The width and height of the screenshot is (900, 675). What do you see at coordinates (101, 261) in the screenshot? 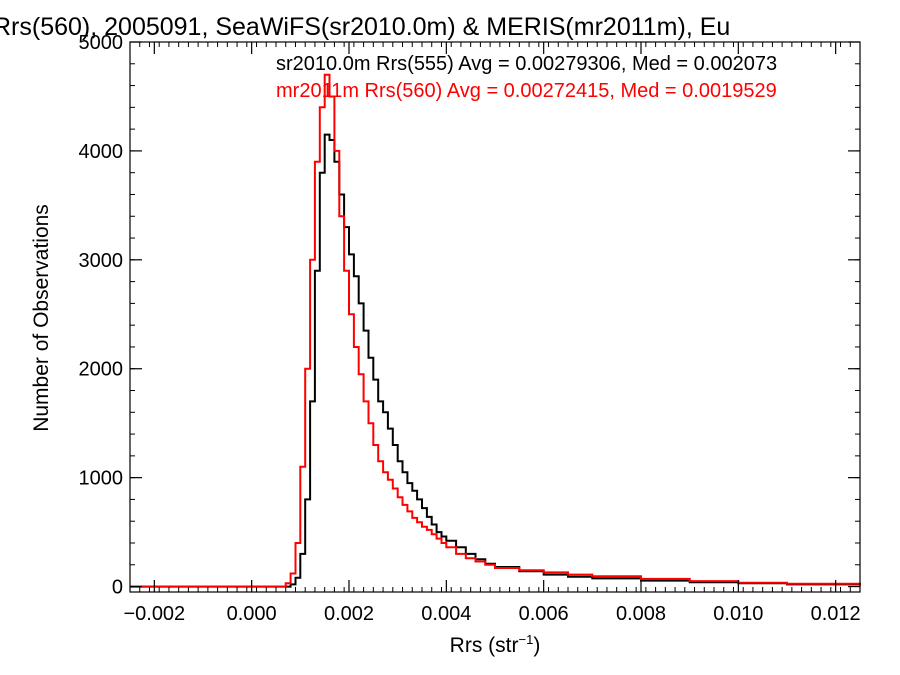
I see `y-tick-label: 3000` at bounding box center [101, 261].